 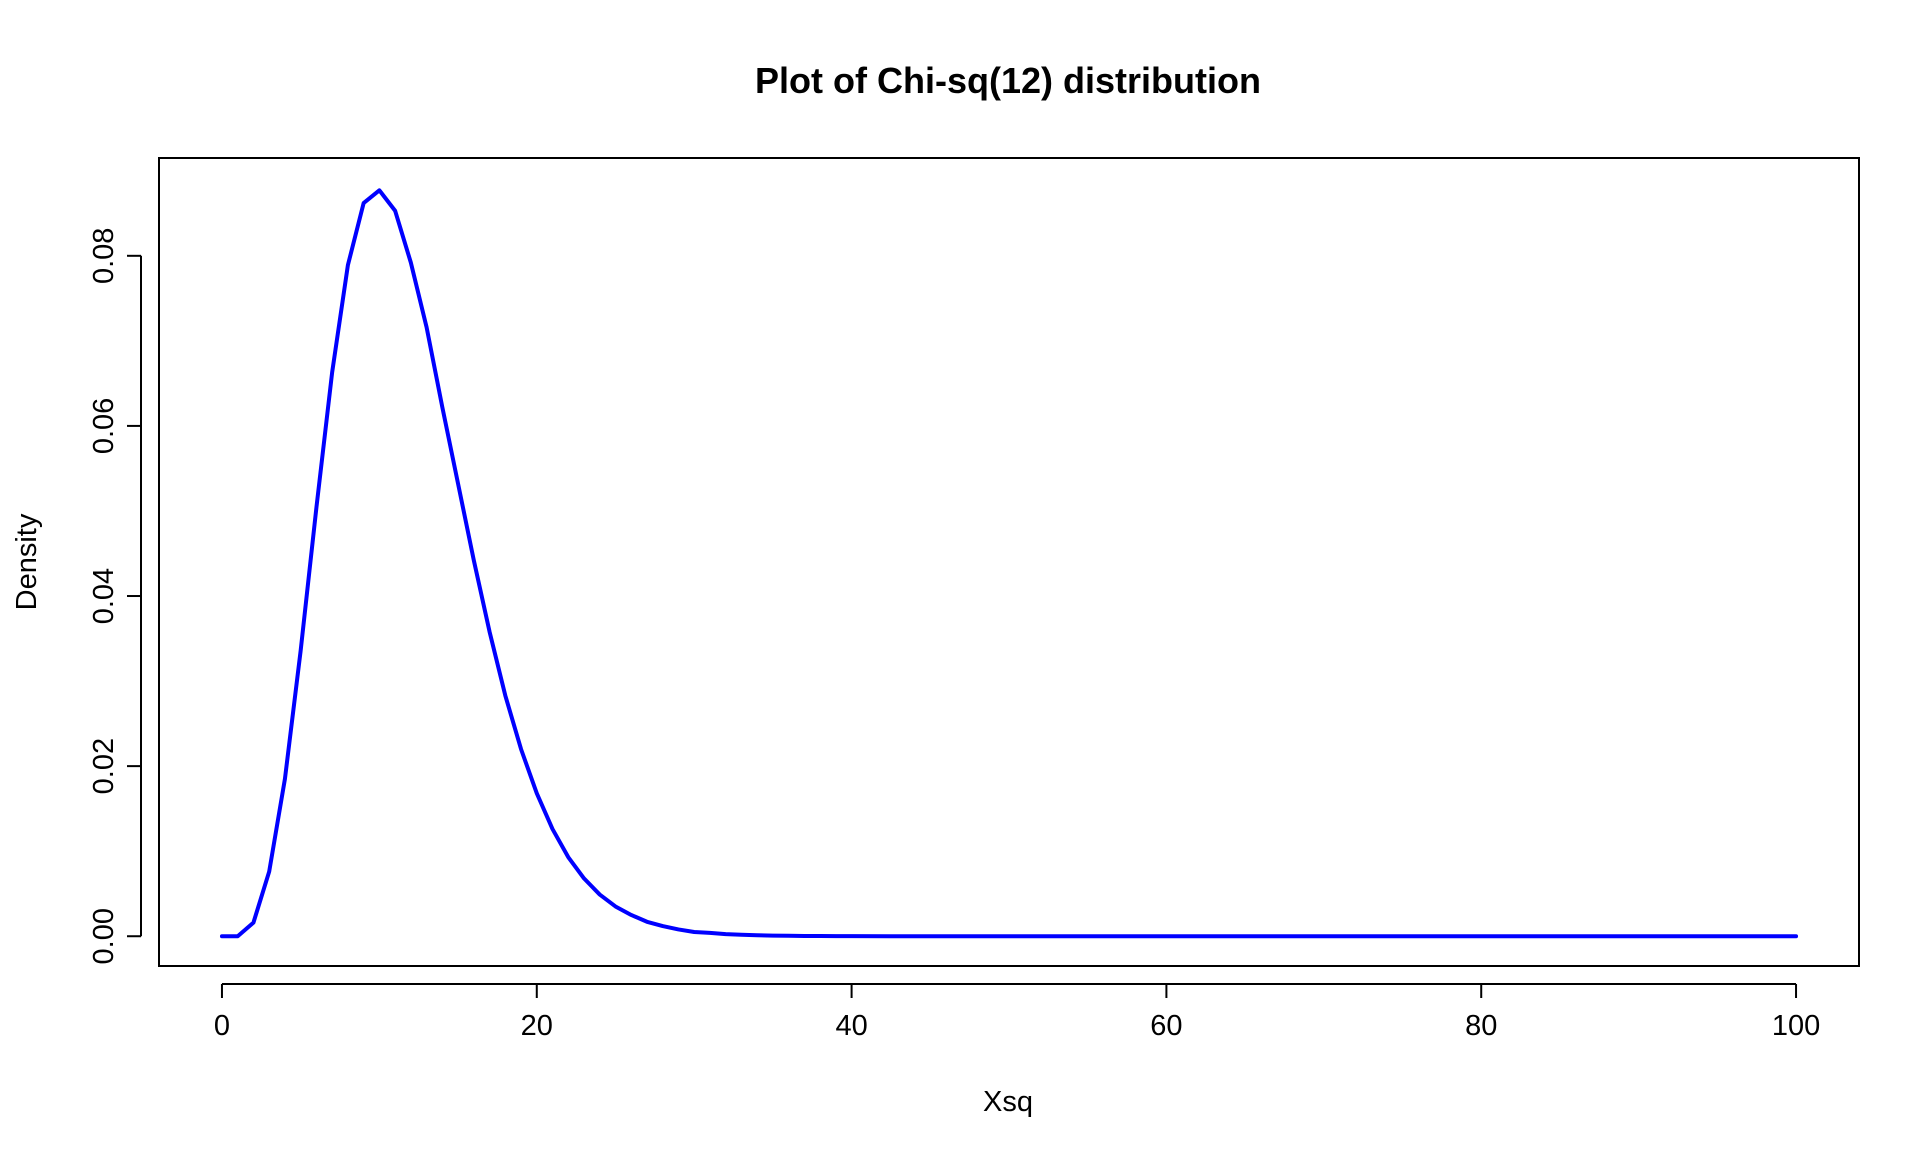 I want to click on x-axis-label: Xsq, so click(x=1008, y=1102).